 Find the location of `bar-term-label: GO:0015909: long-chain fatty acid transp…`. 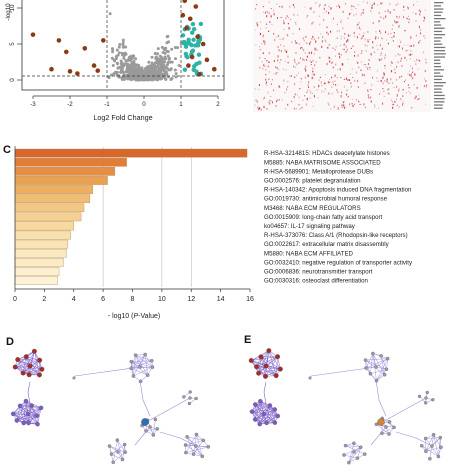

bar-term-label: GO:0015909: long-chain fatty acid transp… is located at coordinates (323, 217).